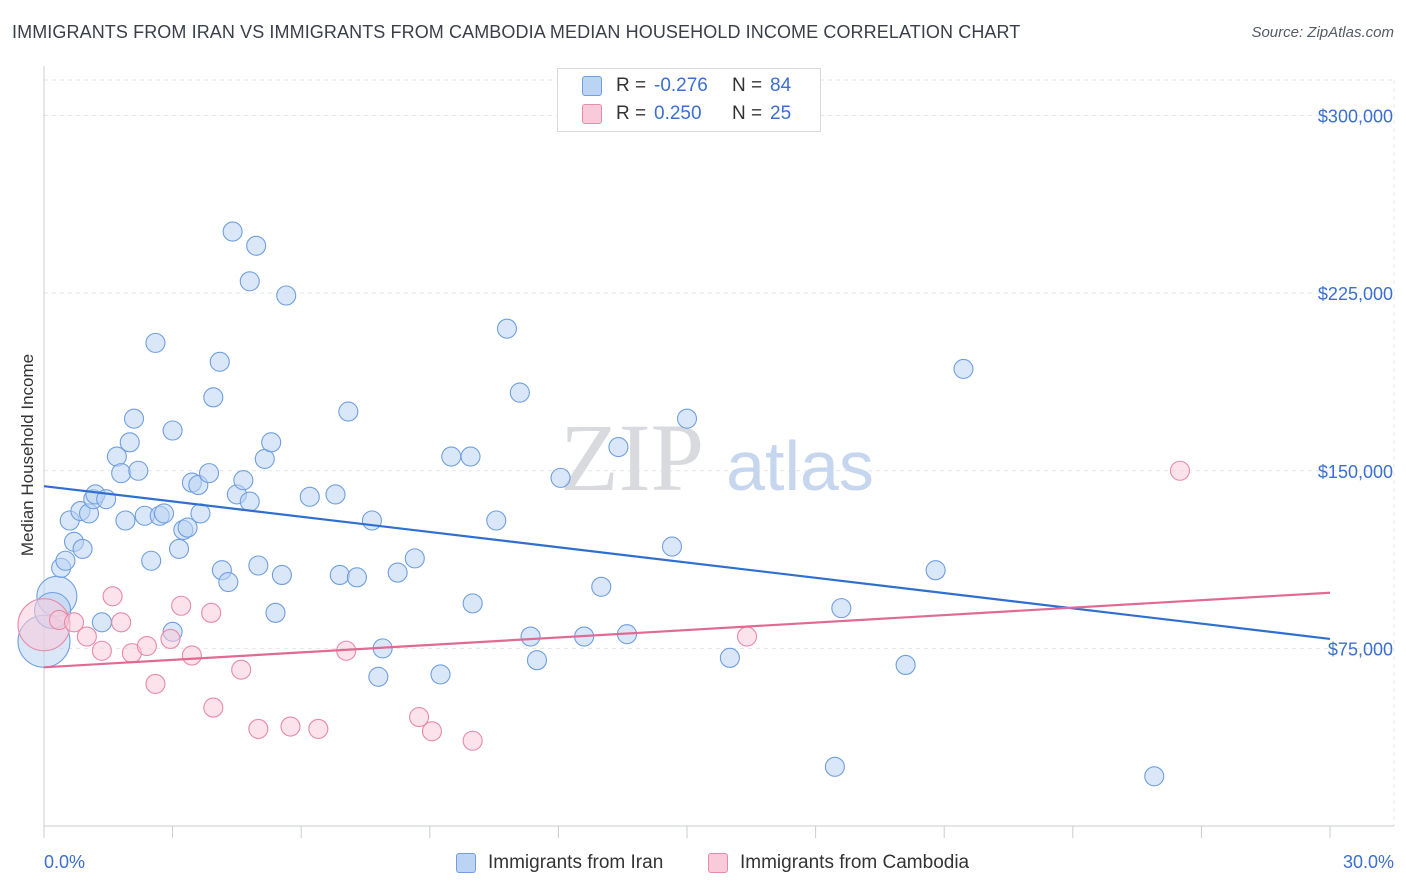  What do you see at coordinates (800, 466) in the screenshot?
I see `watermark-atlas: atlas` at bounding box center [800, 466].